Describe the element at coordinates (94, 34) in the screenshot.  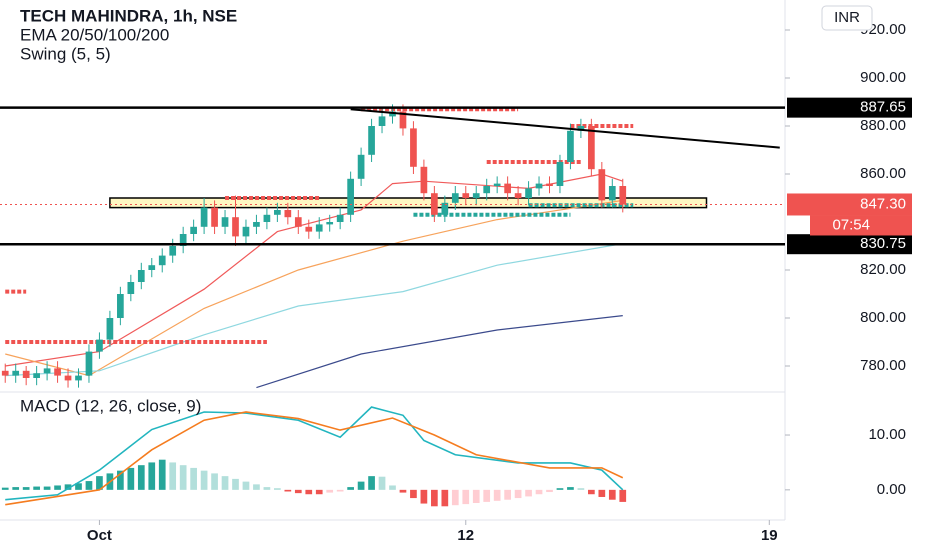
I see `indicator-label: EMA 20/50/100/200` at that location.